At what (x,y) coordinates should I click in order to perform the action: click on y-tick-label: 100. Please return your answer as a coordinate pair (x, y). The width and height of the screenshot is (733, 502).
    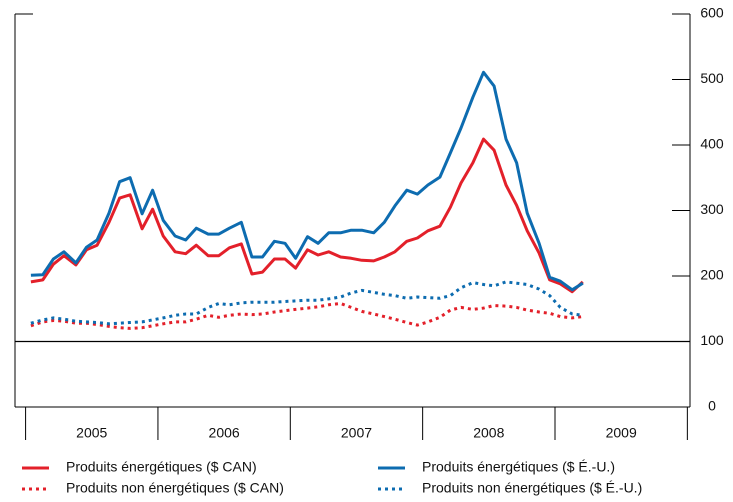
    Looking at the image, I should click on (712, 340).